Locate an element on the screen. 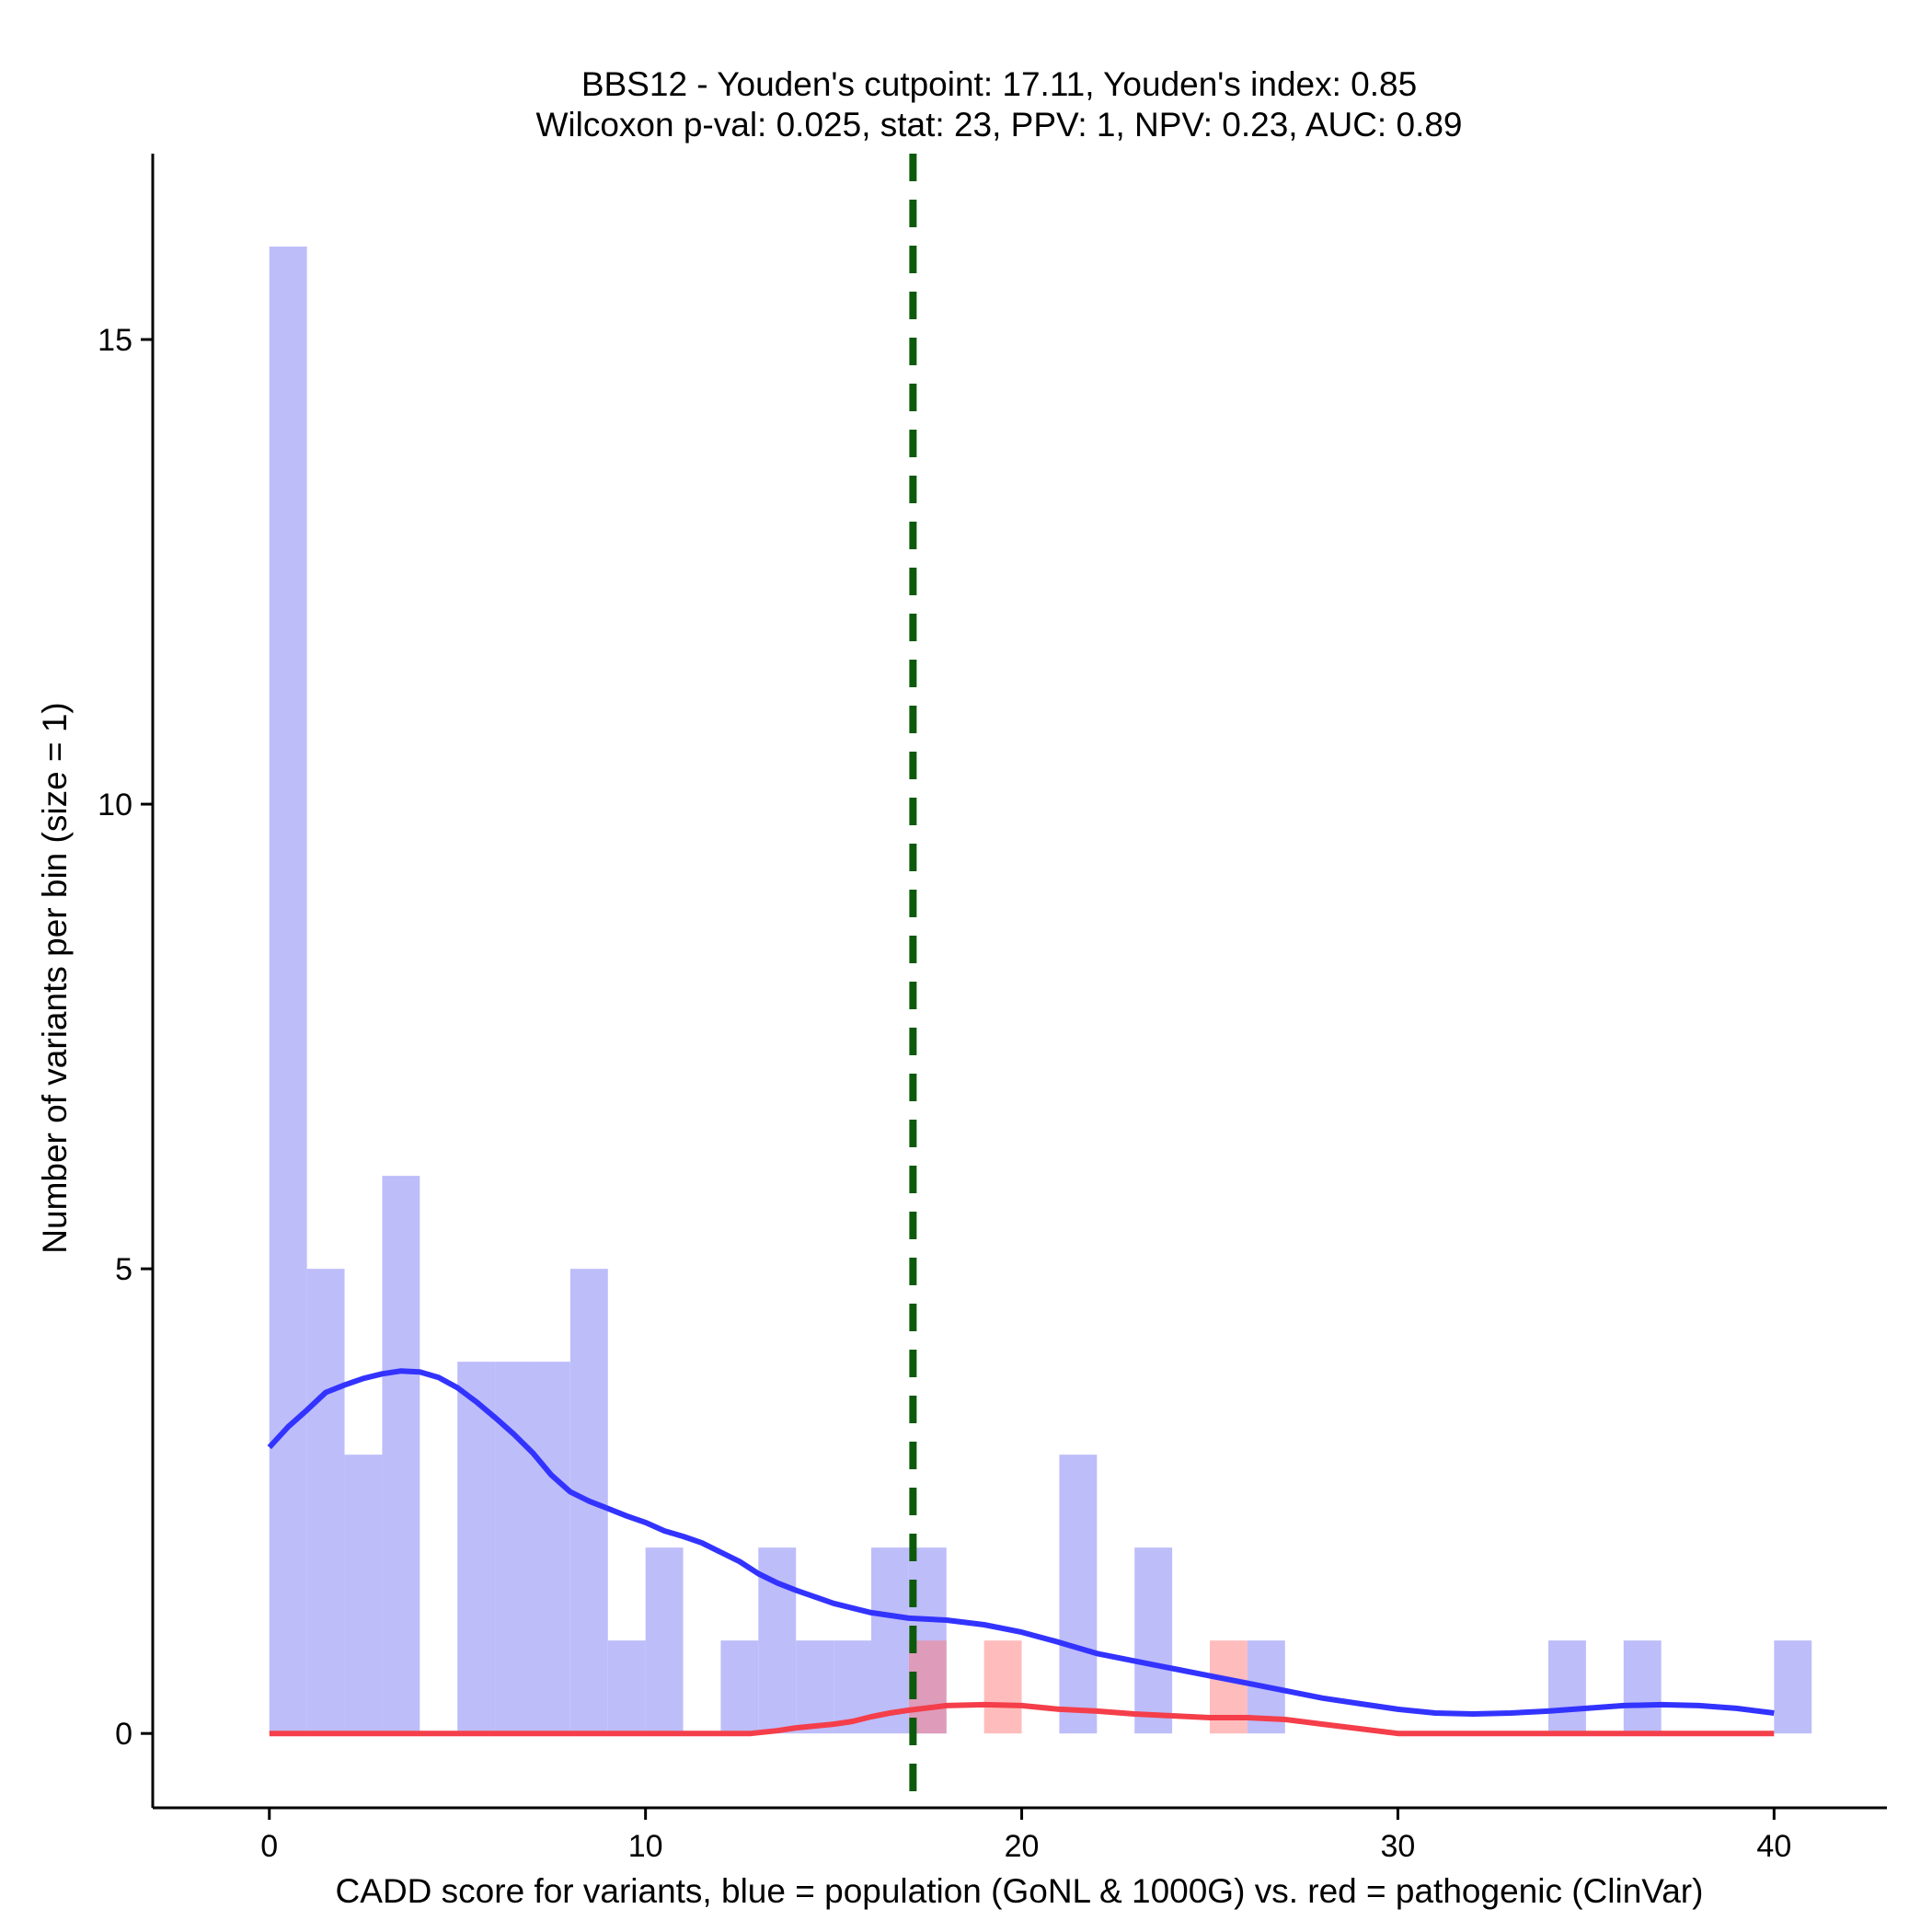 The height and width of the screenshot is (1932, 1932). x-tick-label: 30 is located at coordinates (1398, 1846).